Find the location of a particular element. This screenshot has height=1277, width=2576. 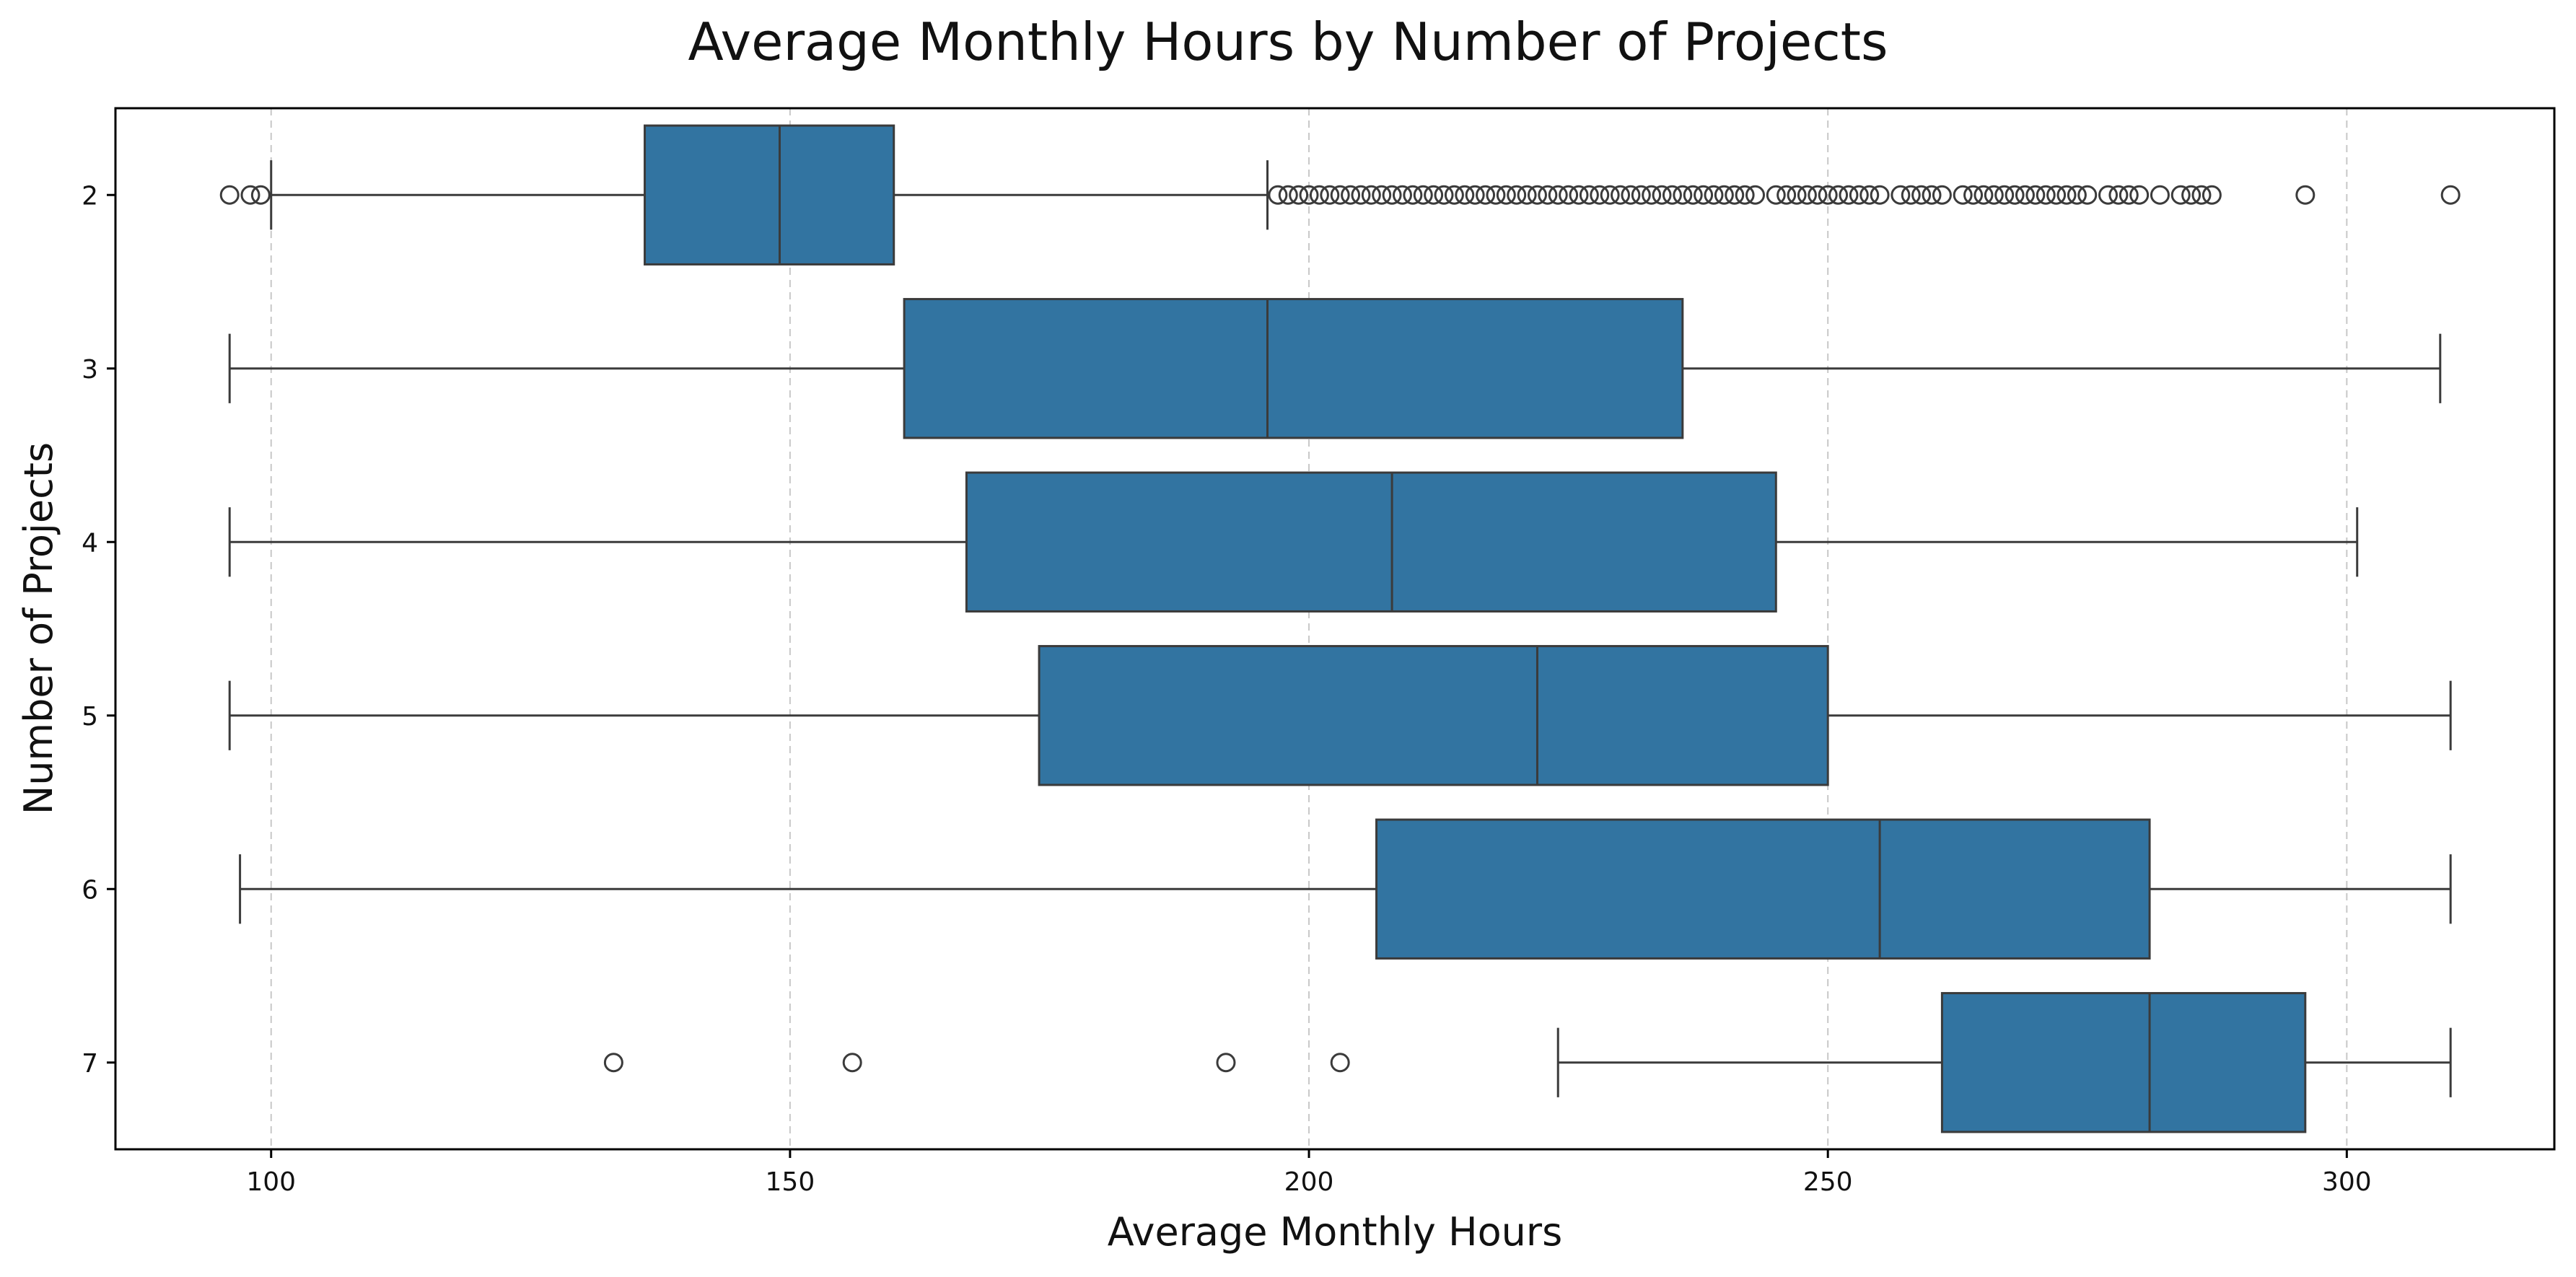

x-tick-label: 300 is located at coordinates (2347, 1182).